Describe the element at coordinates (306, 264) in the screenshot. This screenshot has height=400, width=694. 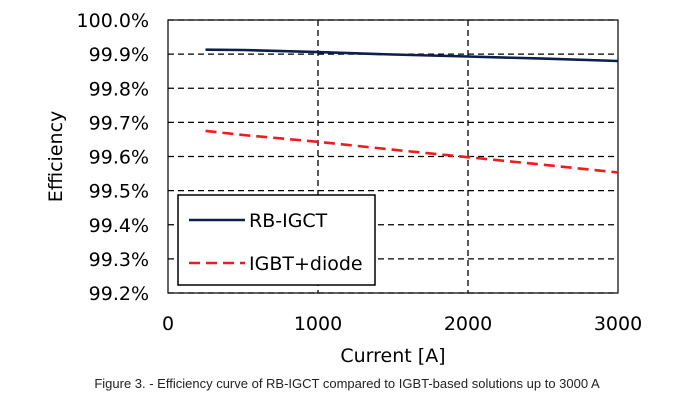
I see `legend-label: IGBT+diode` at that location.